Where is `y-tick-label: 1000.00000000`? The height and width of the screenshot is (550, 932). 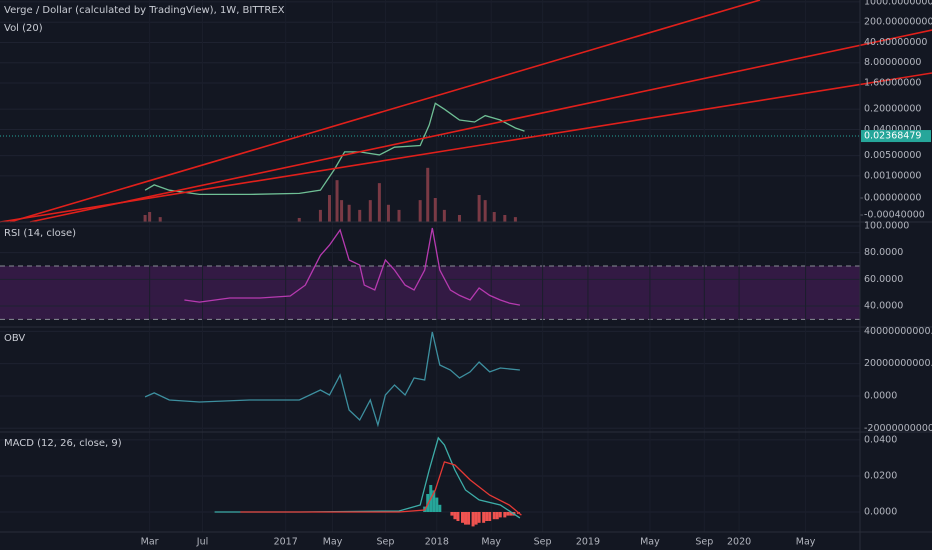
y-tick-label: 1000.00000000 is located at coordinates (898, 3).